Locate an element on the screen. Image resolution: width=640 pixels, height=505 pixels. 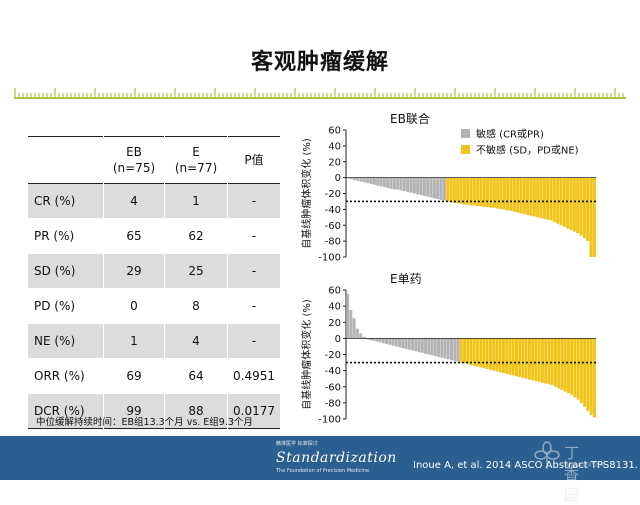
footer-bar is located at coordinates (320, 458).